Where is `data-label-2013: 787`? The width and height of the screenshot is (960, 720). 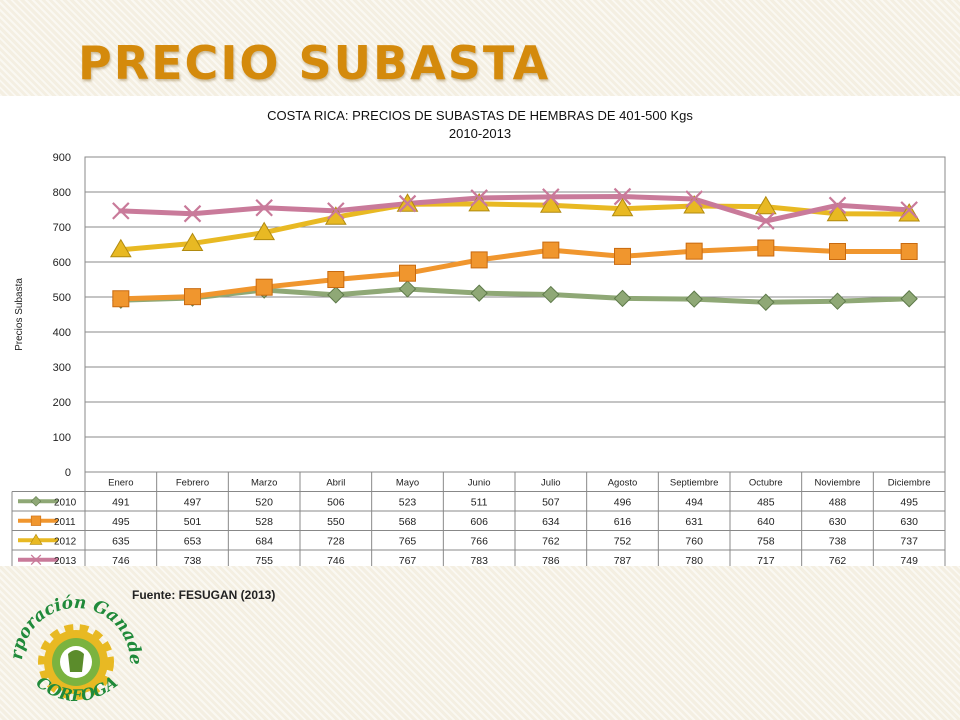
data-label-2013: 787 is located at coordinates (623, 560).